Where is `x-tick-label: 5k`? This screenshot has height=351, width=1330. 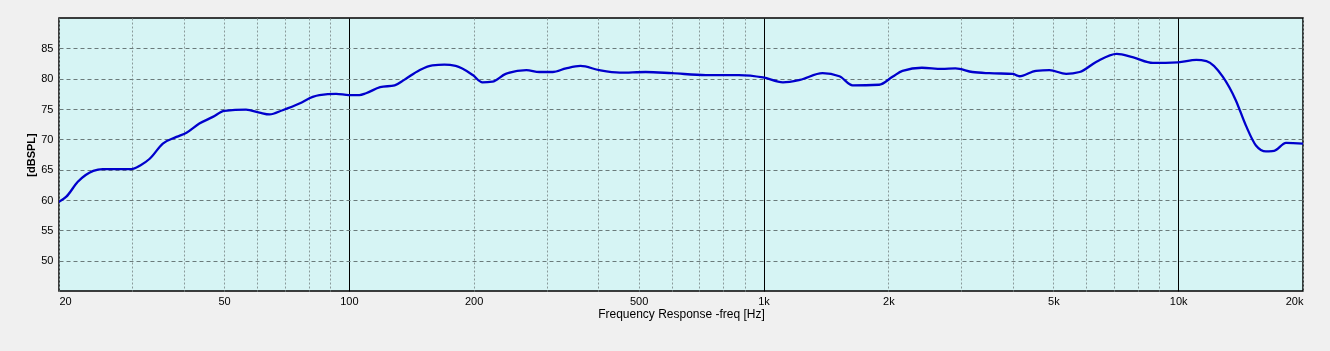 x-tick-label: 5k is located at coordinates (1054, 300).